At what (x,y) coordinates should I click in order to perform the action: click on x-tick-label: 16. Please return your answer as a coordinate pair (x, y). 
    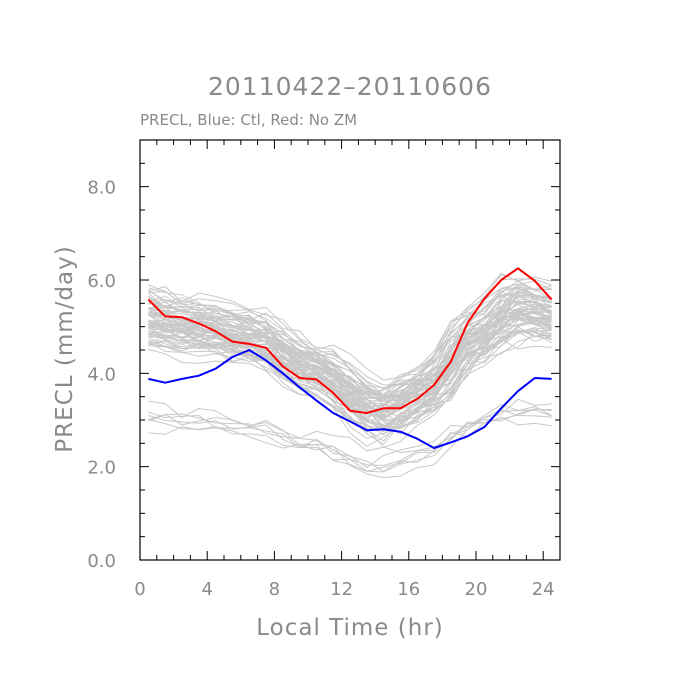
    Looking at the image, I should click on (408, 589).